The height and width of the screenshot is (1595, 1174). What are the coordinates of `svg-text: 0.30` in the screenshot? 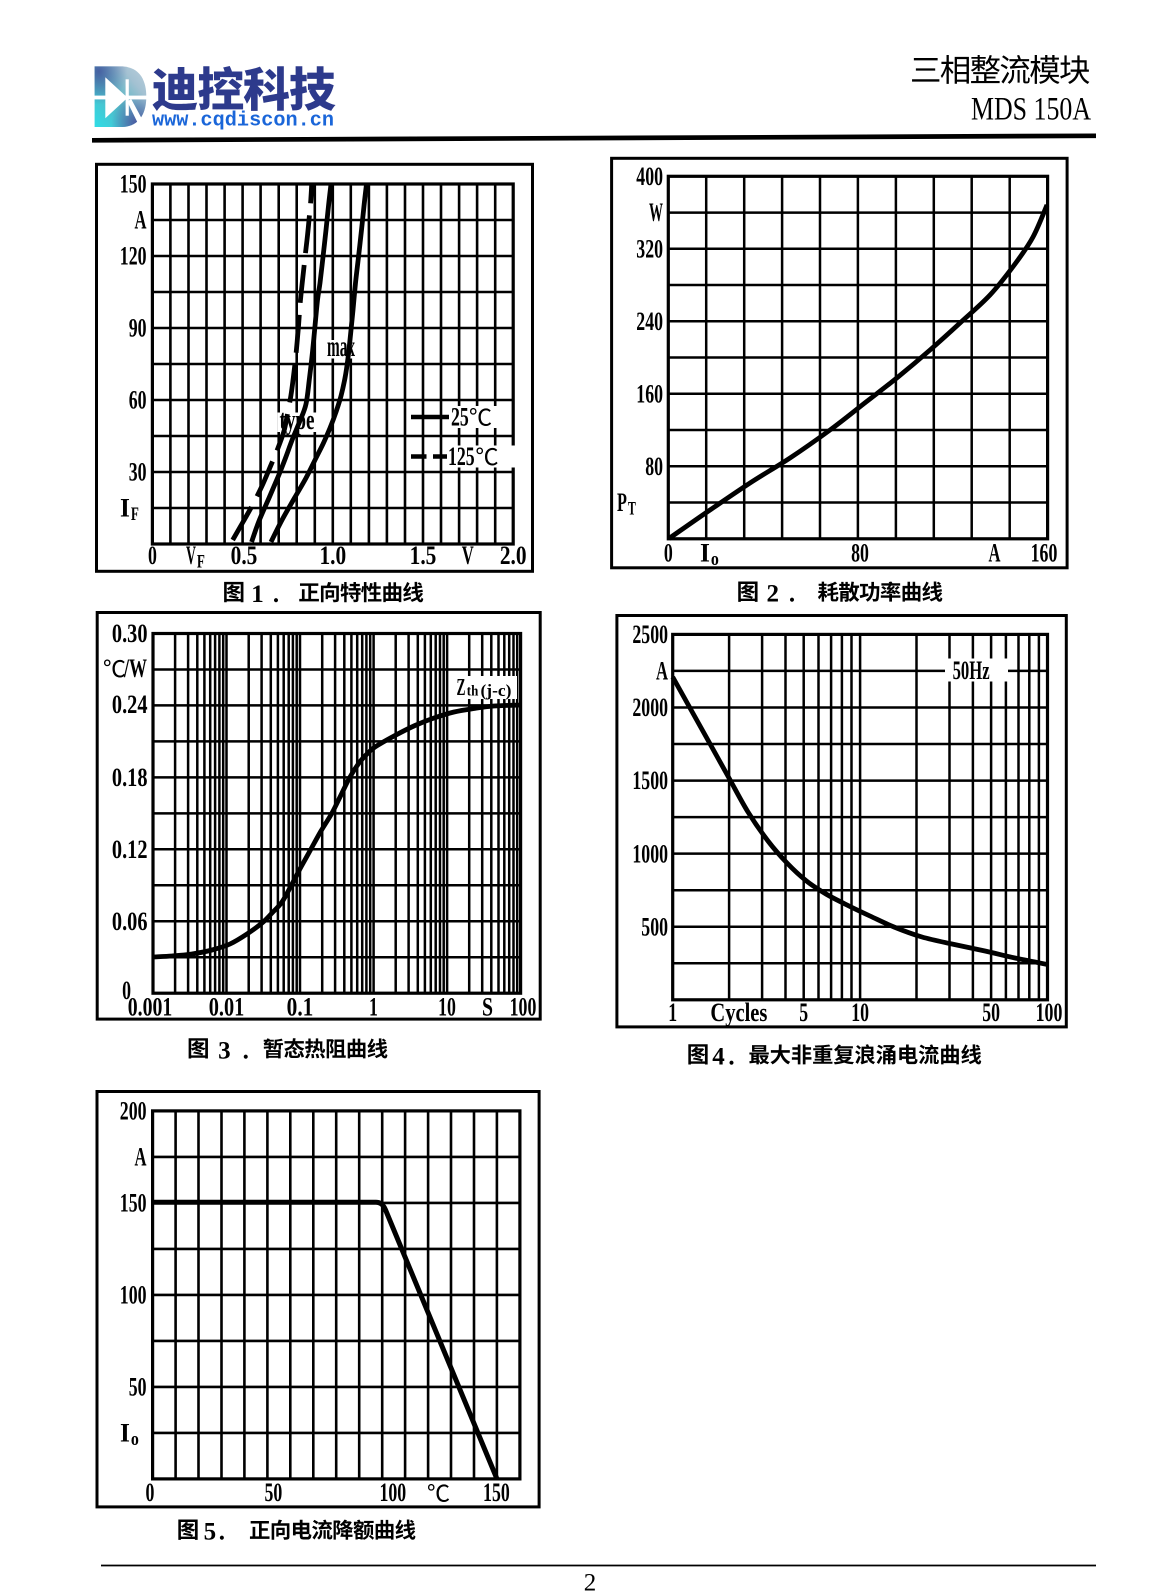 It's located at (130, 633).